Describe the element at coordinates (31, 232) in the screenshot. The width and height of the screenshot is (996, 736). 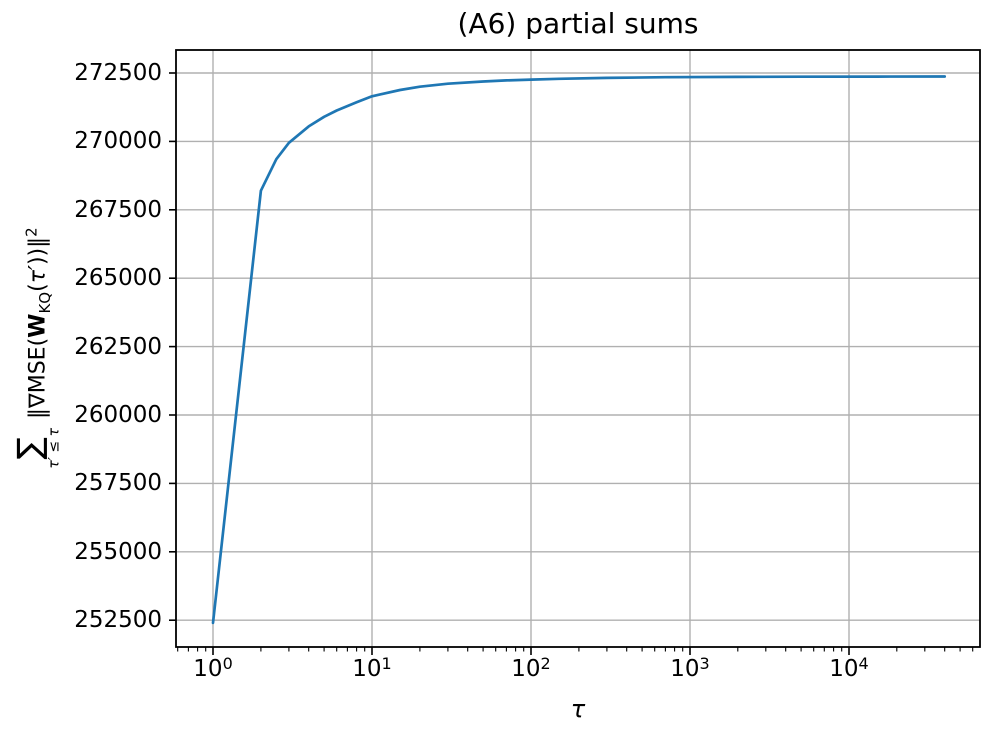
I see `y-axis-expression-part: 2` at that location.